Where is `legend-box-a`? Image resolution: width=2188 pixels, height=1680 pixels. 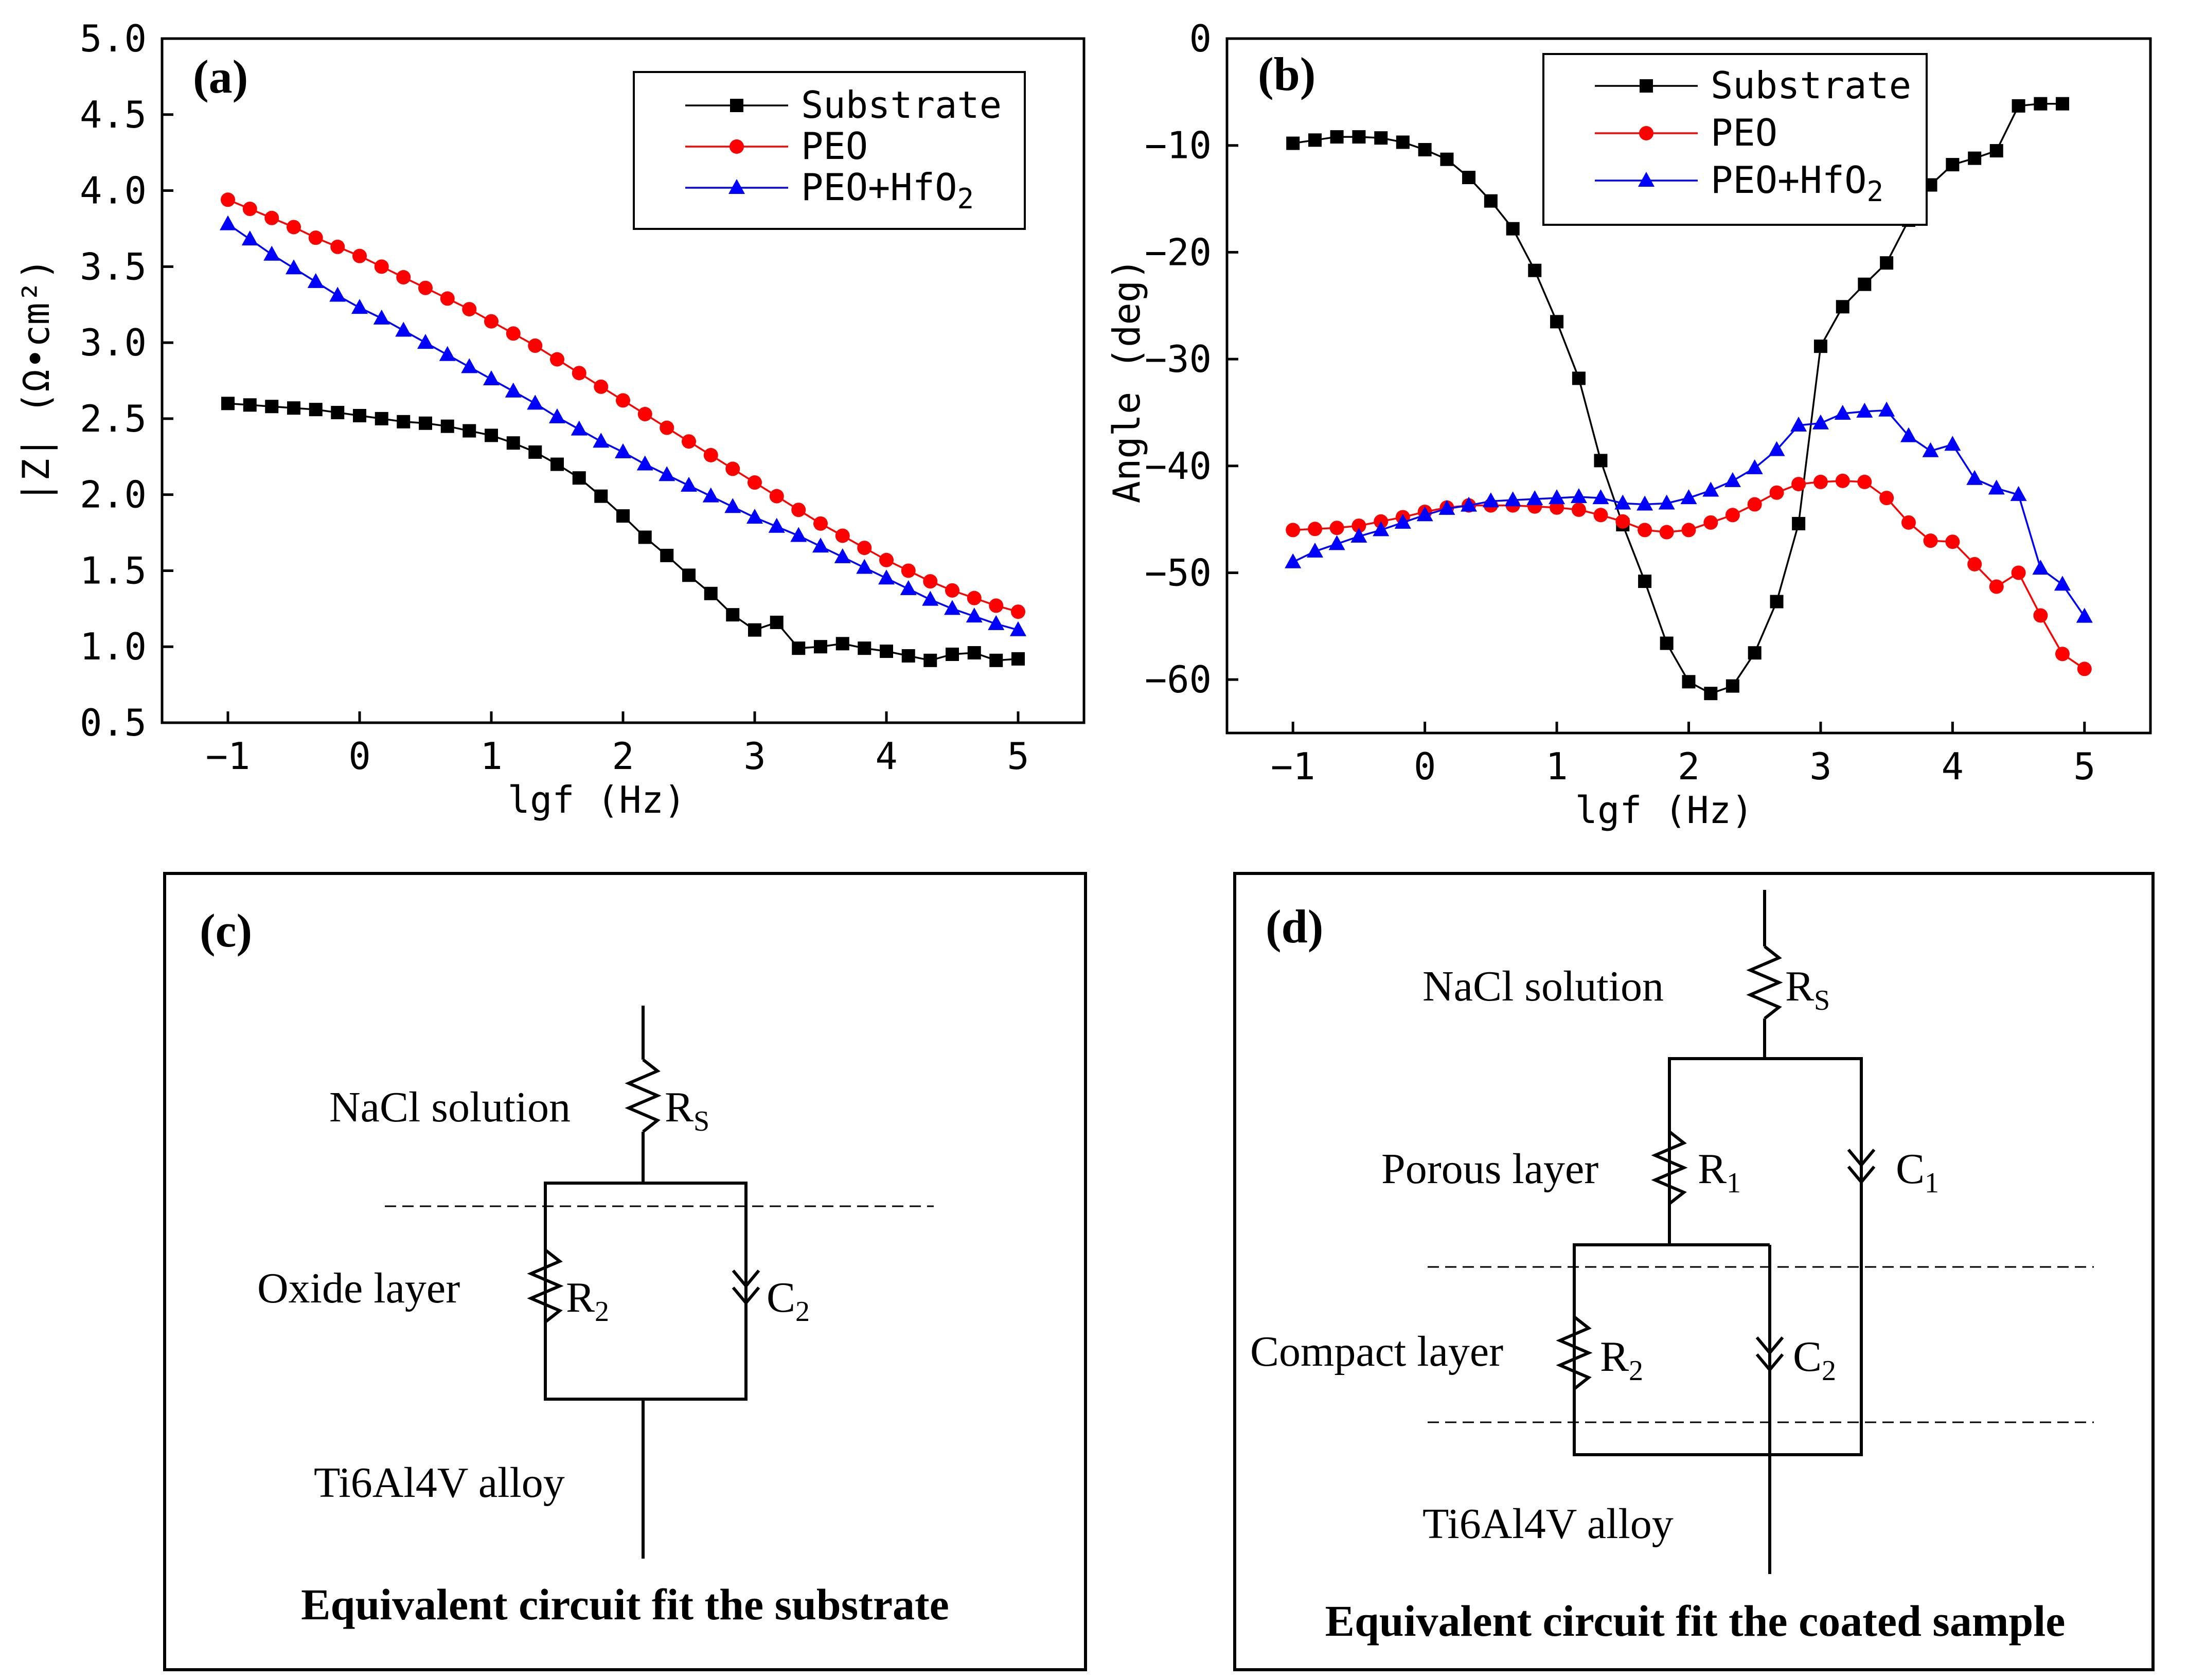 legend-box-a is located at coordinates (829, 150).